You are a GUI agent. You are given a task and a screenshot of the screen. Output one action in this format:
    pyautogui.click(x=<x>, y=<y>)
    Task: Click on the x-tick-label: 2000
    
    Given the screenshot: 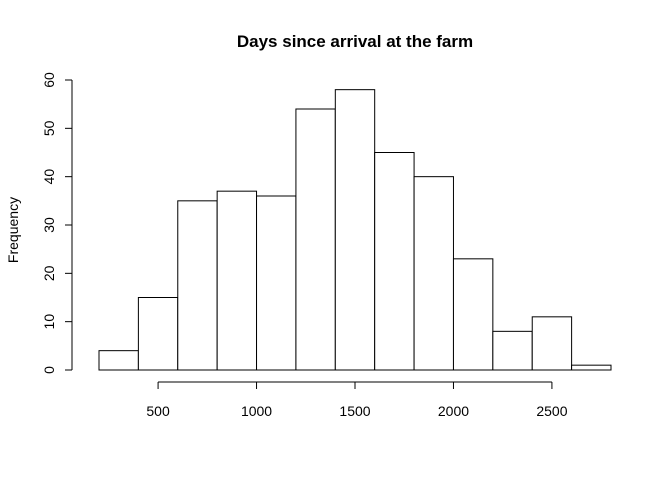 What is the action you would take?
    pyautogui.click(x=453, y=411)
    